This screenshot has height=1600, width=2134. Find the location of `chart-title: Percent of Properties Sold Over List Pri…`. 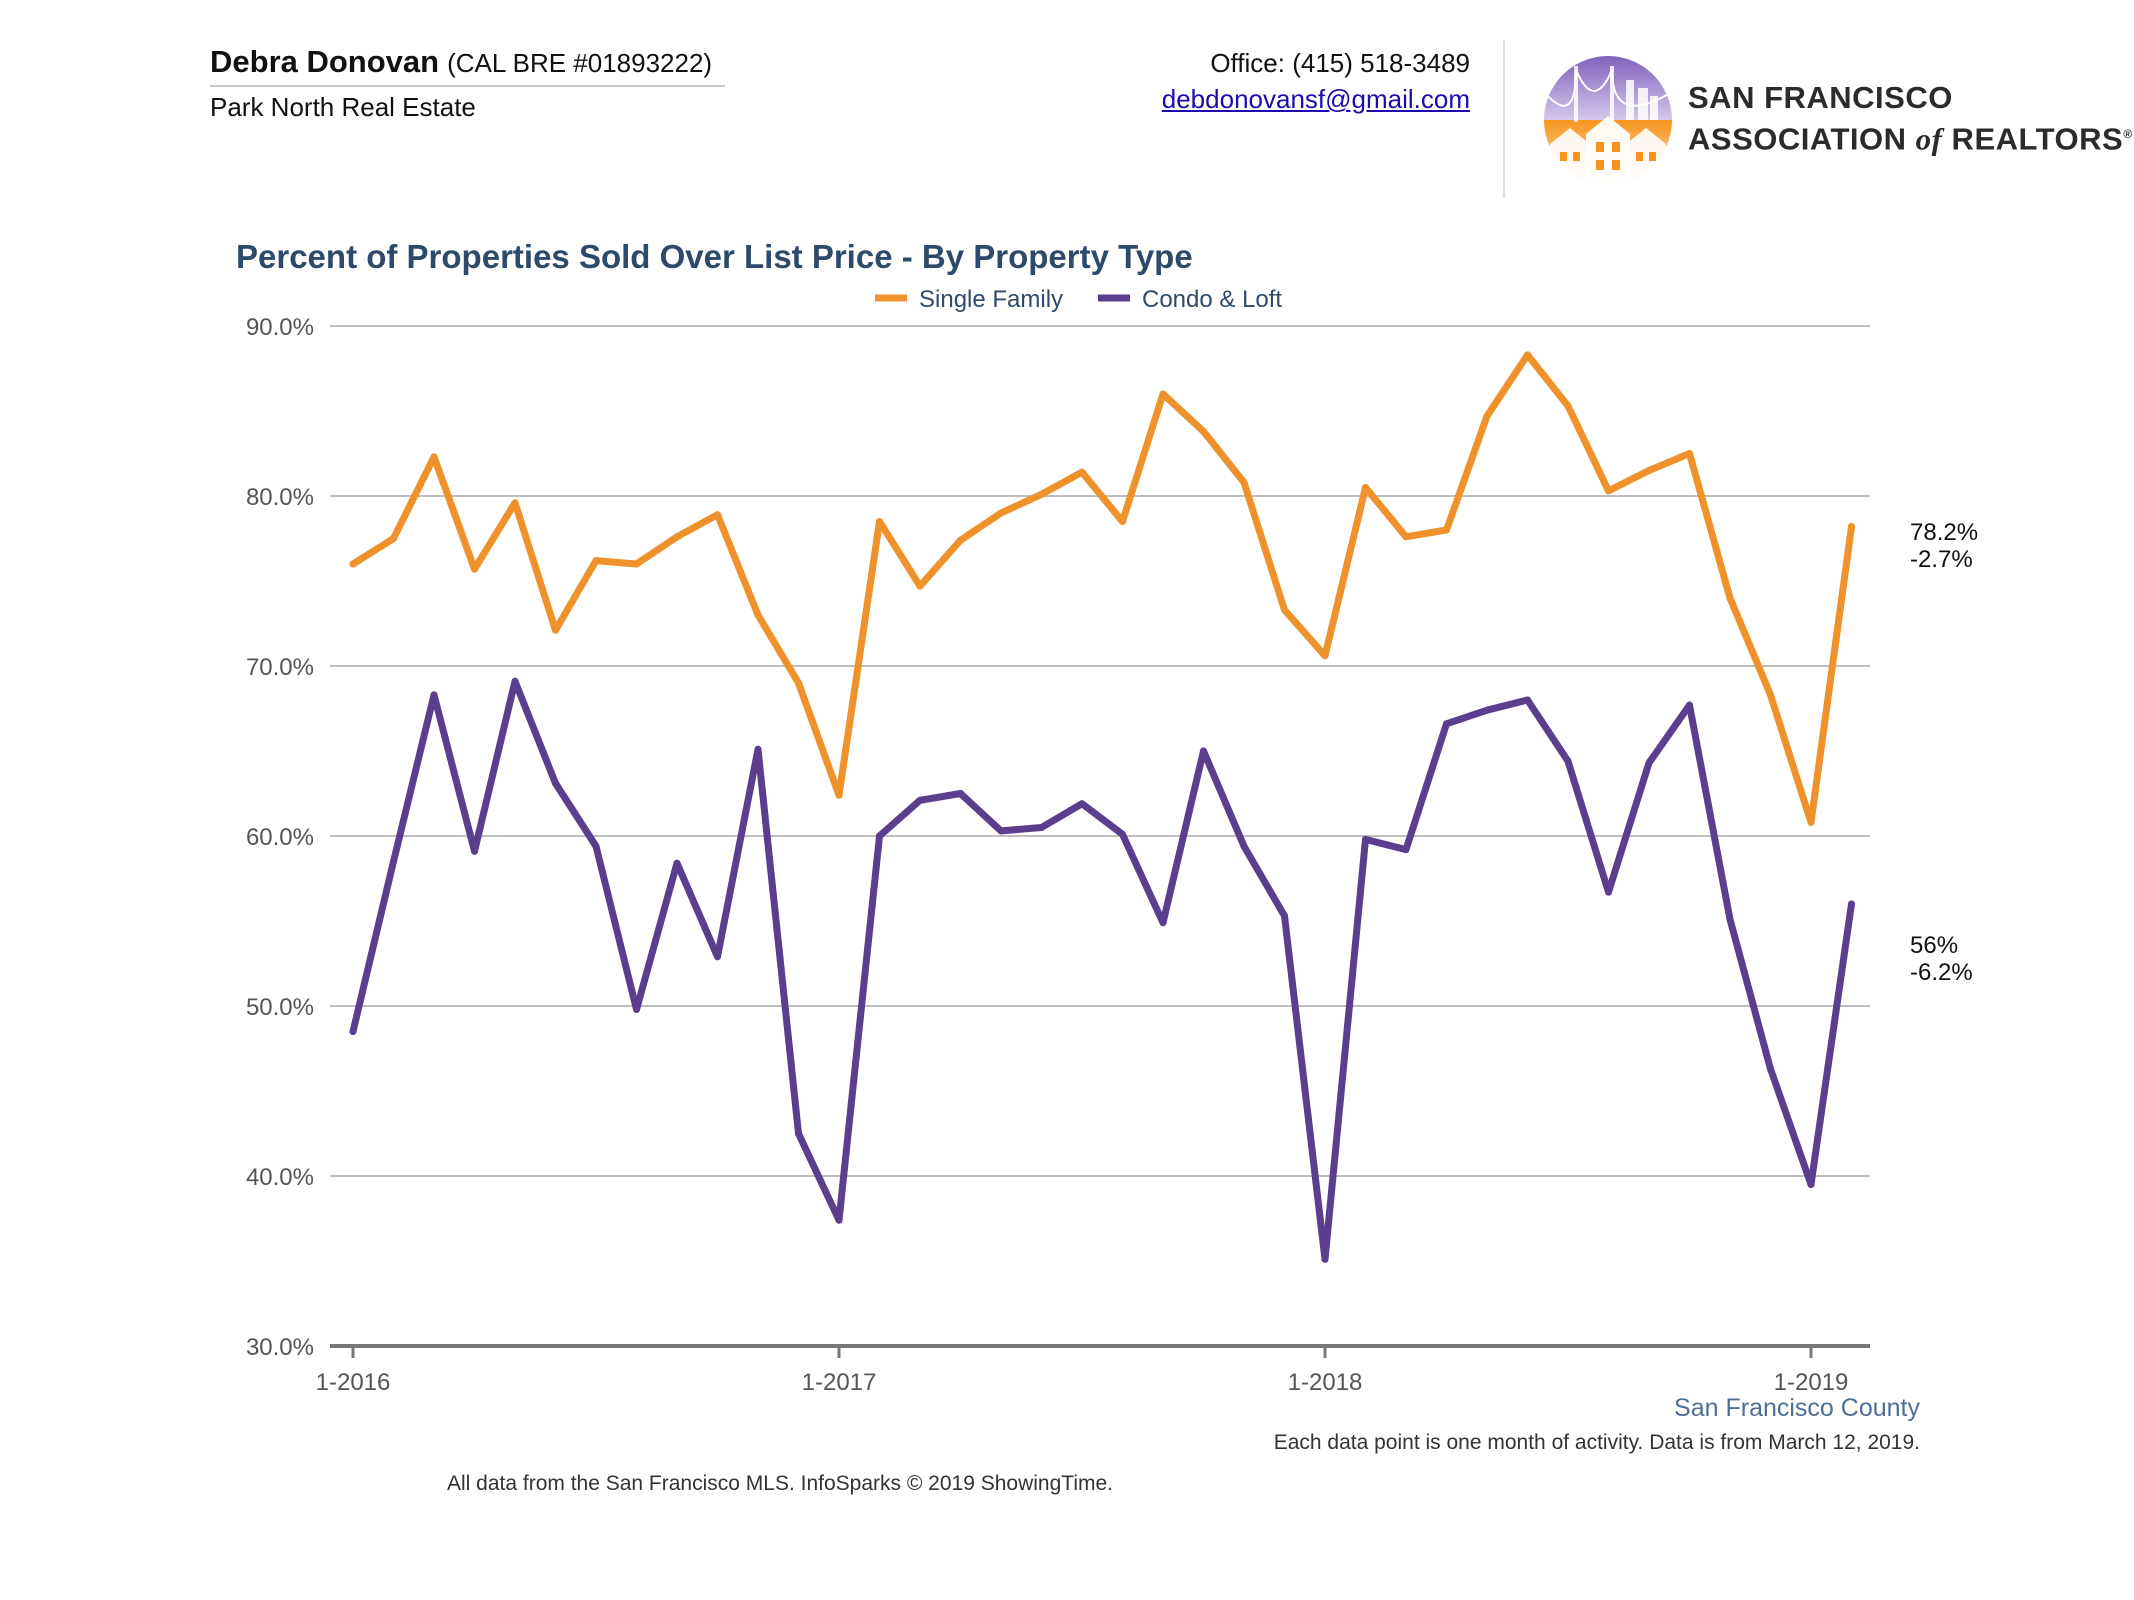

chart-title: Percent of Properties Sold Over List Pri… is located at coordinates (714, 256).